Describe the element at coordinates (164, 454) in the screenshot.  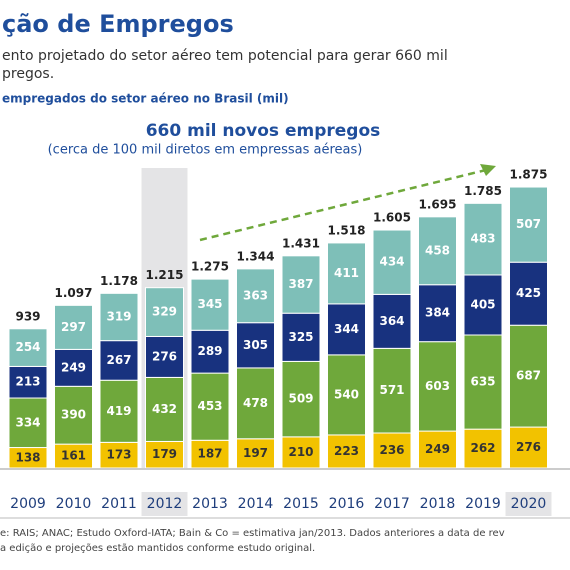
I see `segment-label: 179` at that location.